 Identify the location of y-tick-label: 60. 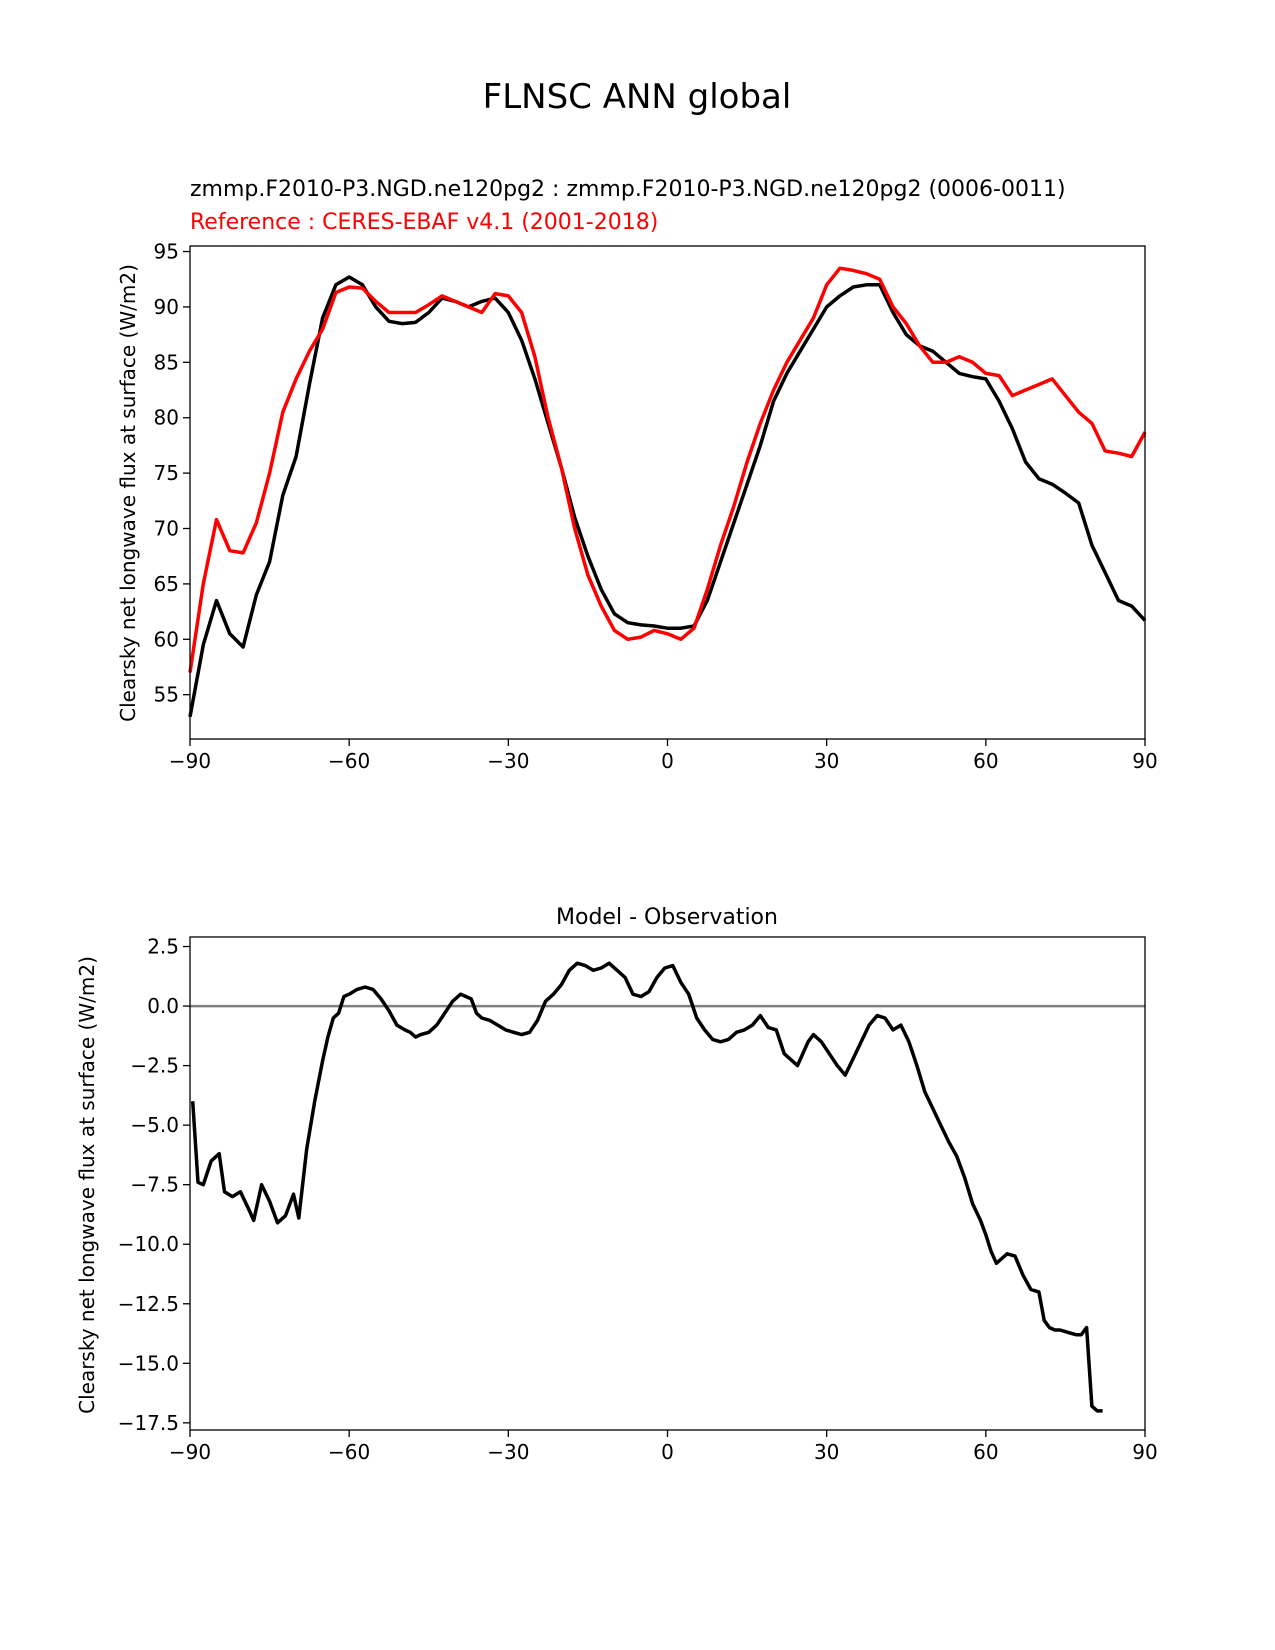
(166, 639).